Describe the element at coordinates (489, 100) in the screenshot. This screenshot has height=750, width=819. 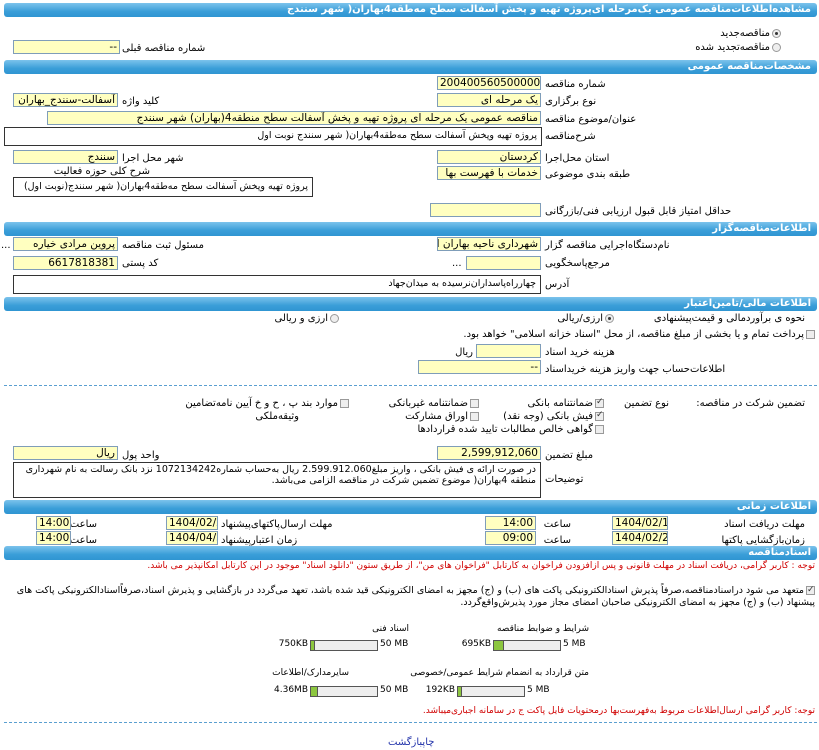
I see `holding-type-field: یک مرحله ای` at that location.